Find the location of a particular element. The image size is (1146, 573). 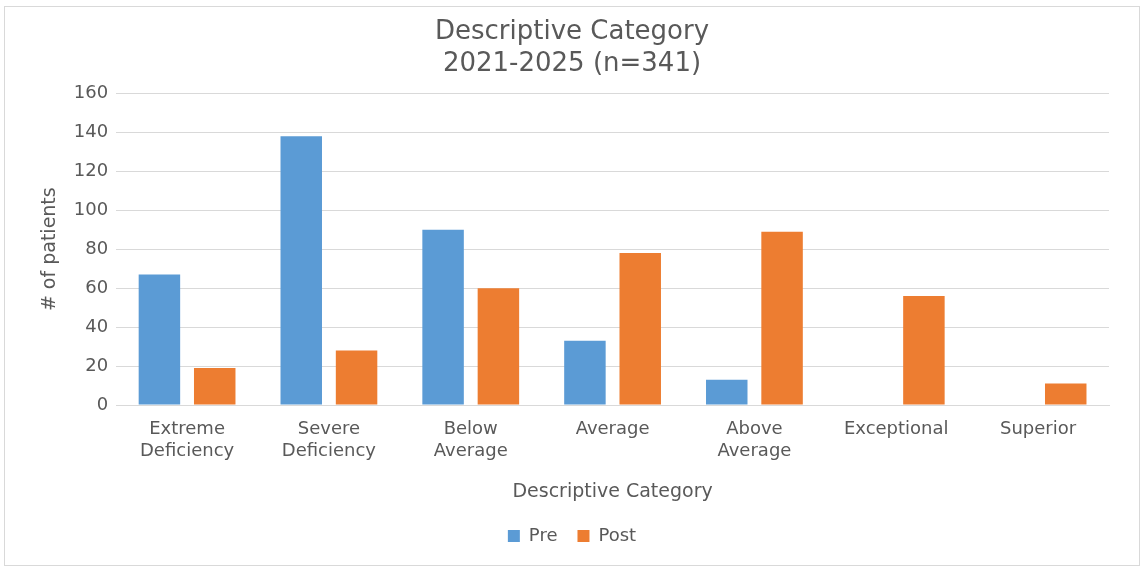

x-tick-label: Below Average is located at coordinates (470, 439).